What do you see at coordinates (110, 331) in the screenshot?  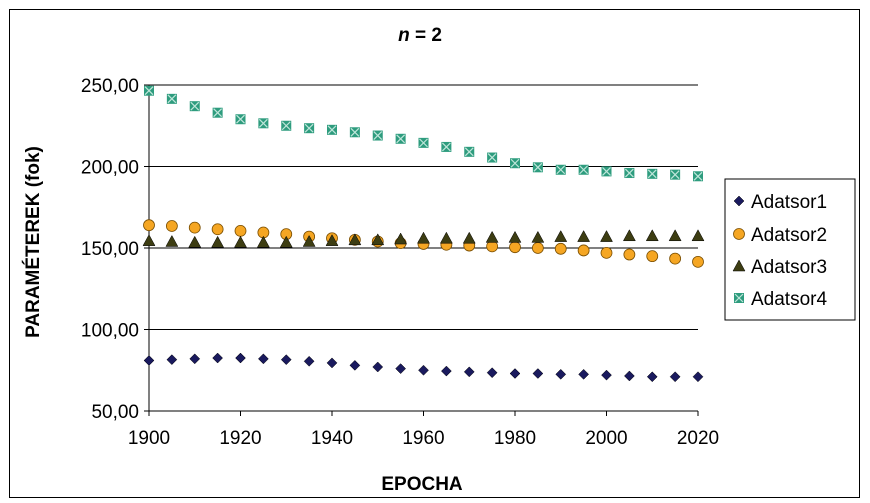 I see `y-tick-label: 100,00` at bounding box center [110, 331].